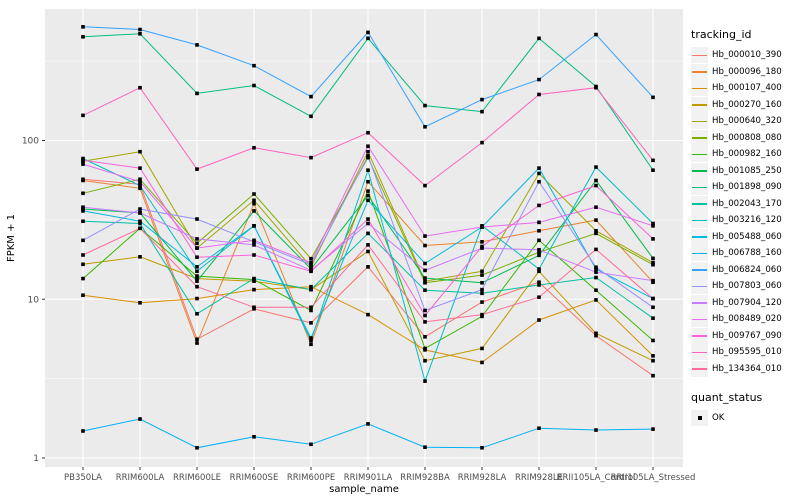 Image resolution: width=800 pixels, height=500 pixels. What do you see at coordinates (747, 55) in the screenshot?
I see `legend-label: Hb_000010_390` at bounding box center [747, 55].